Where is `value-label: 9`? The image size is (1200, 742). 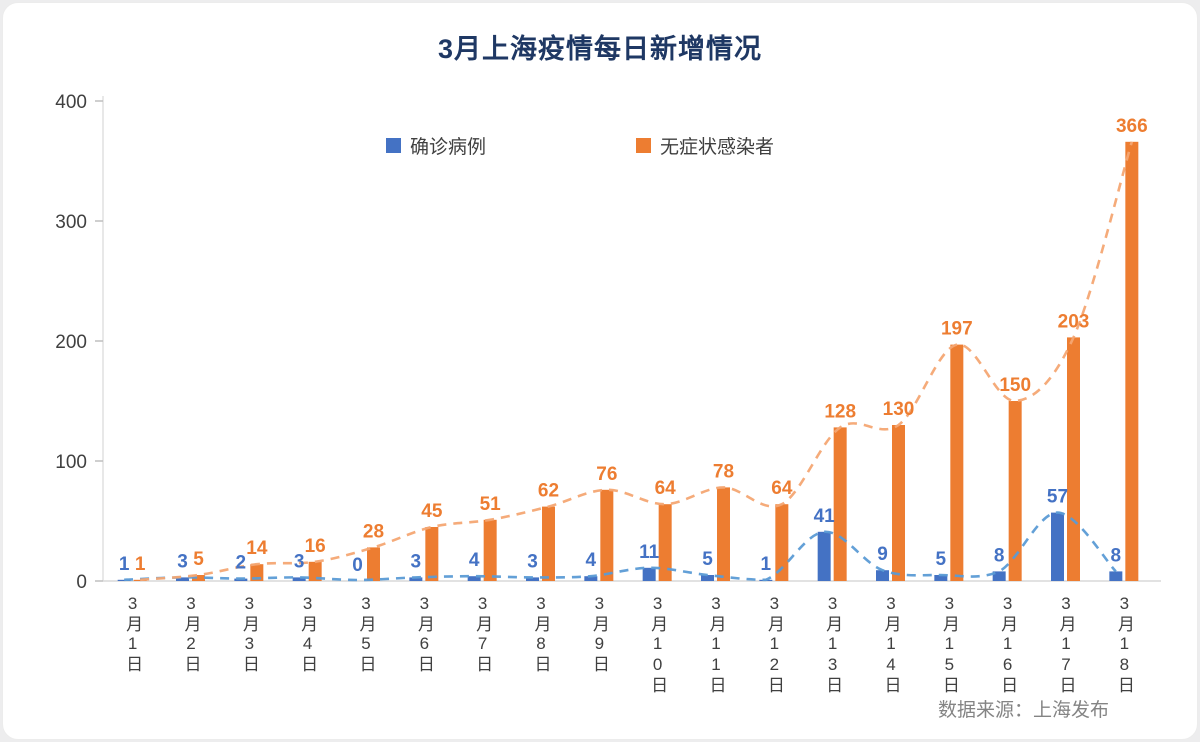
value-label: 9 is located at coordinates (882, 554).